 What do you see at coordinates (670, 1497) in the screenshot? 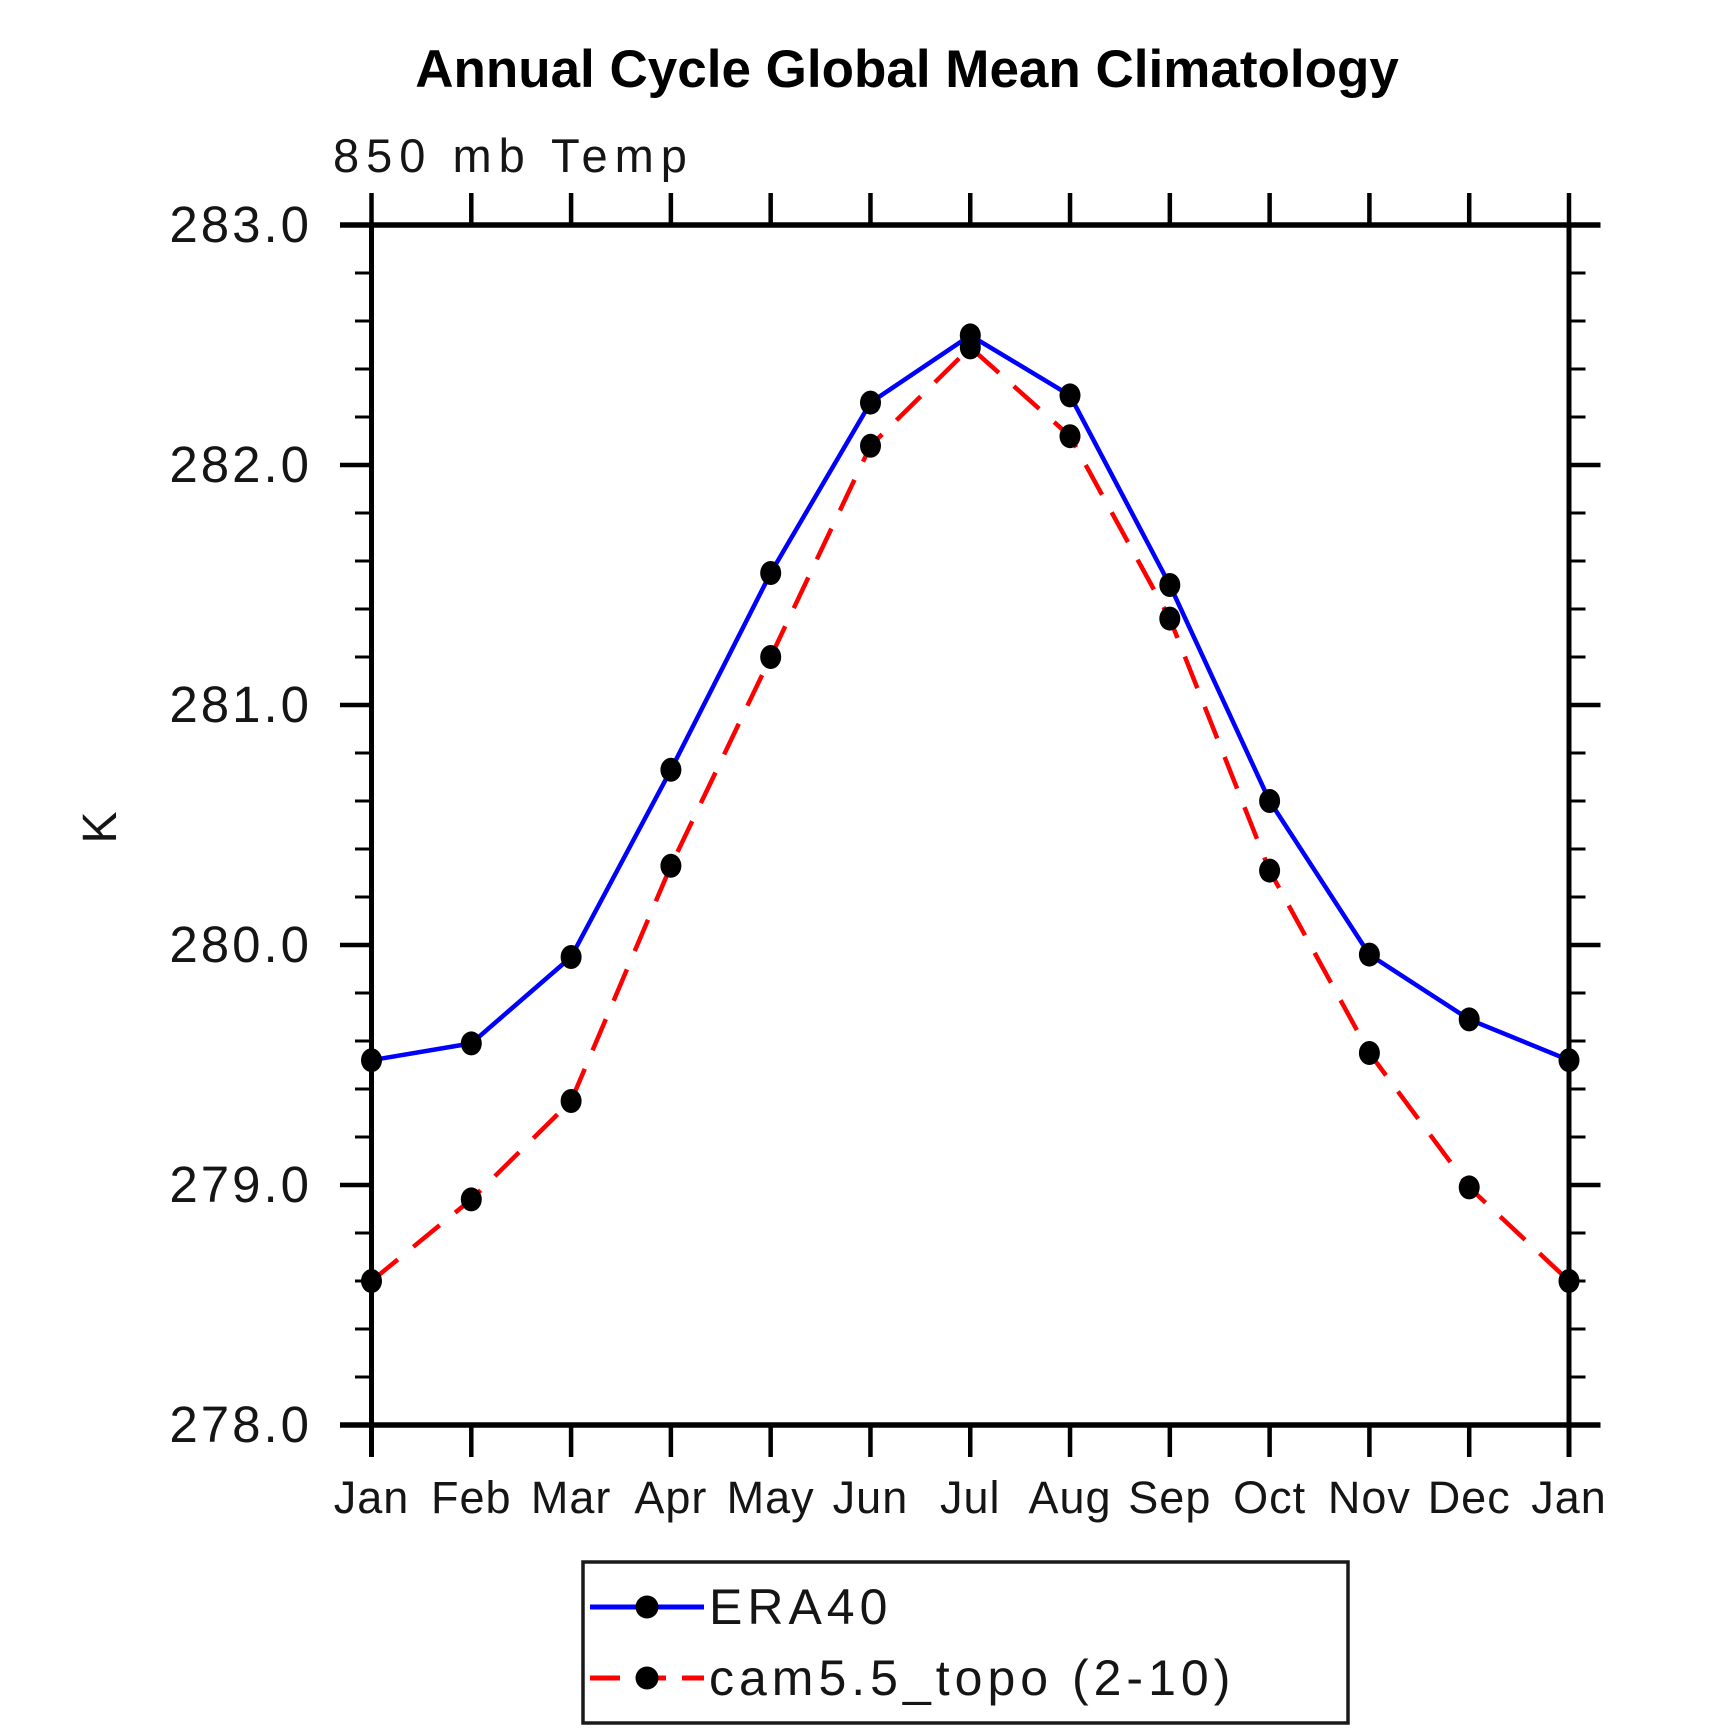
I see `x-tick-label: Apr` at bounding box center [670, 1497].